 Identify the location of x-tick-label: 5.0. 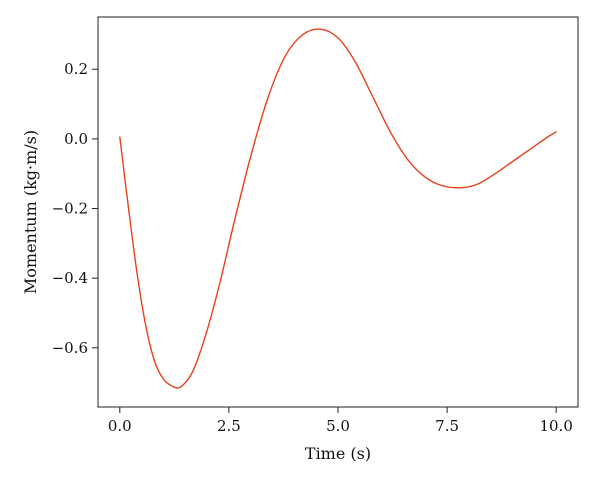
(338, 426).